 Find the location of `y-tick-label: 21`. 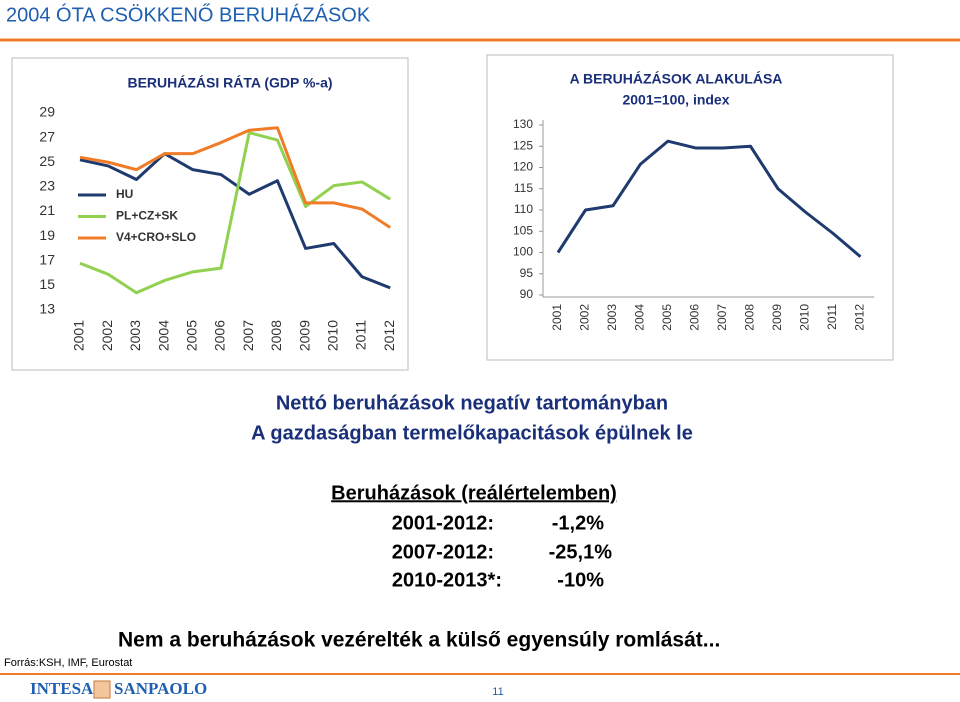

y-tick-label: 21 is located at coordinates (47, 210).